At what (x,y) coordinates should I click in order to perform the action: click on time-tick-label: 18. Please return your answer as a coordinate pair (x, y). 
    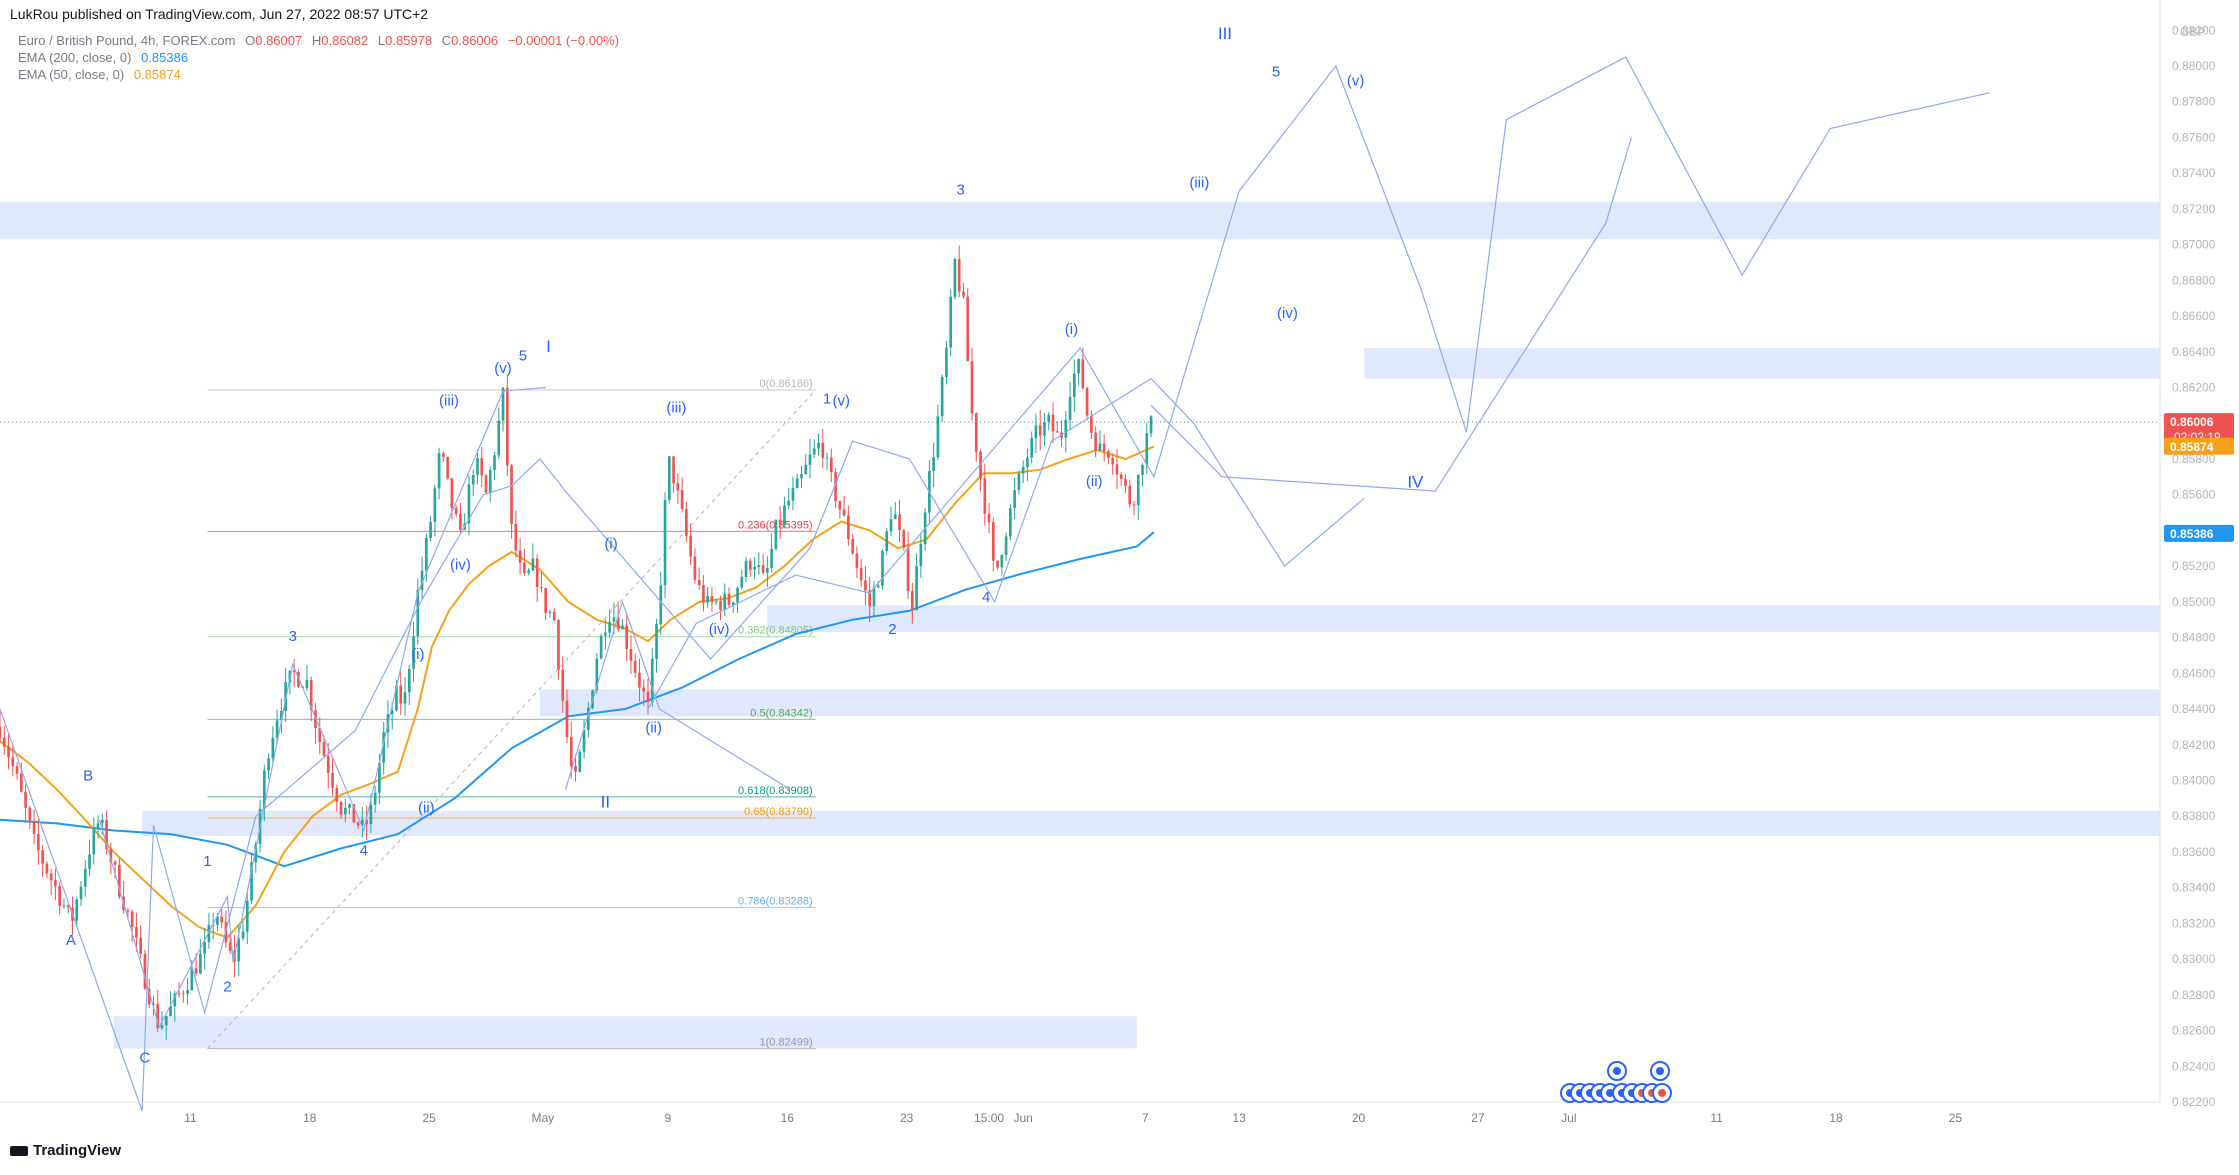
    Looking at the image, I should click on (1836, 1118).